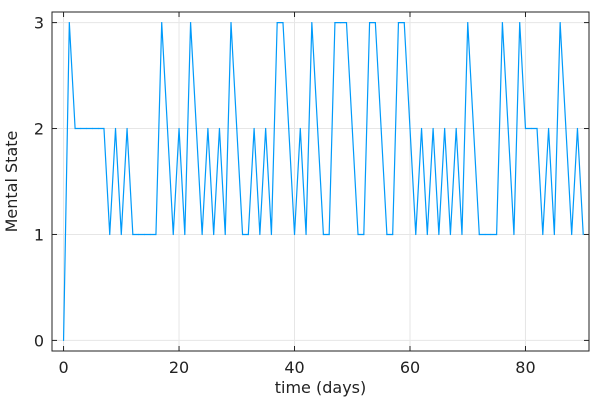 This screenshot has width=600, height=400. I want to click on x-axis-label: time (days), so click(320, 387).